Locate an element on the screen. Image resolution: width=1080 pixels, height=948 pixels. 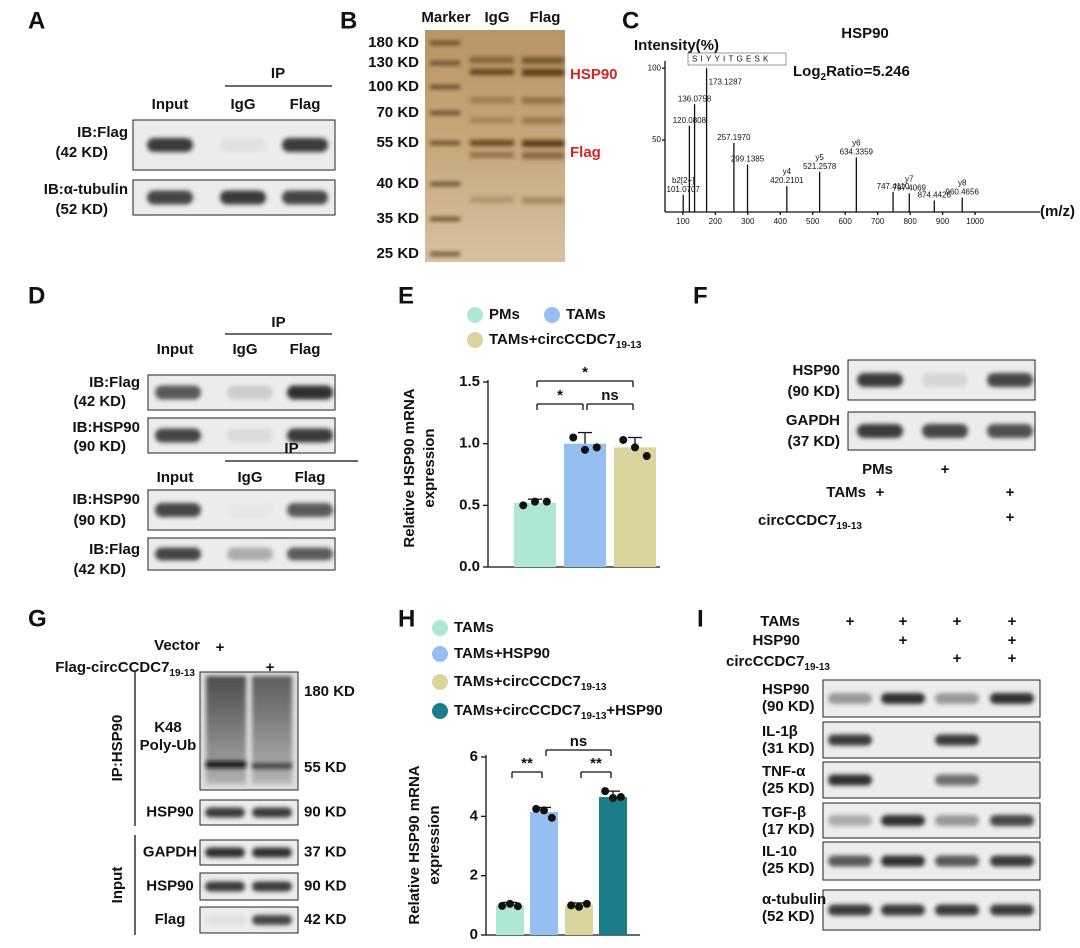
group-label: Input is located at coordinates (117, 885).